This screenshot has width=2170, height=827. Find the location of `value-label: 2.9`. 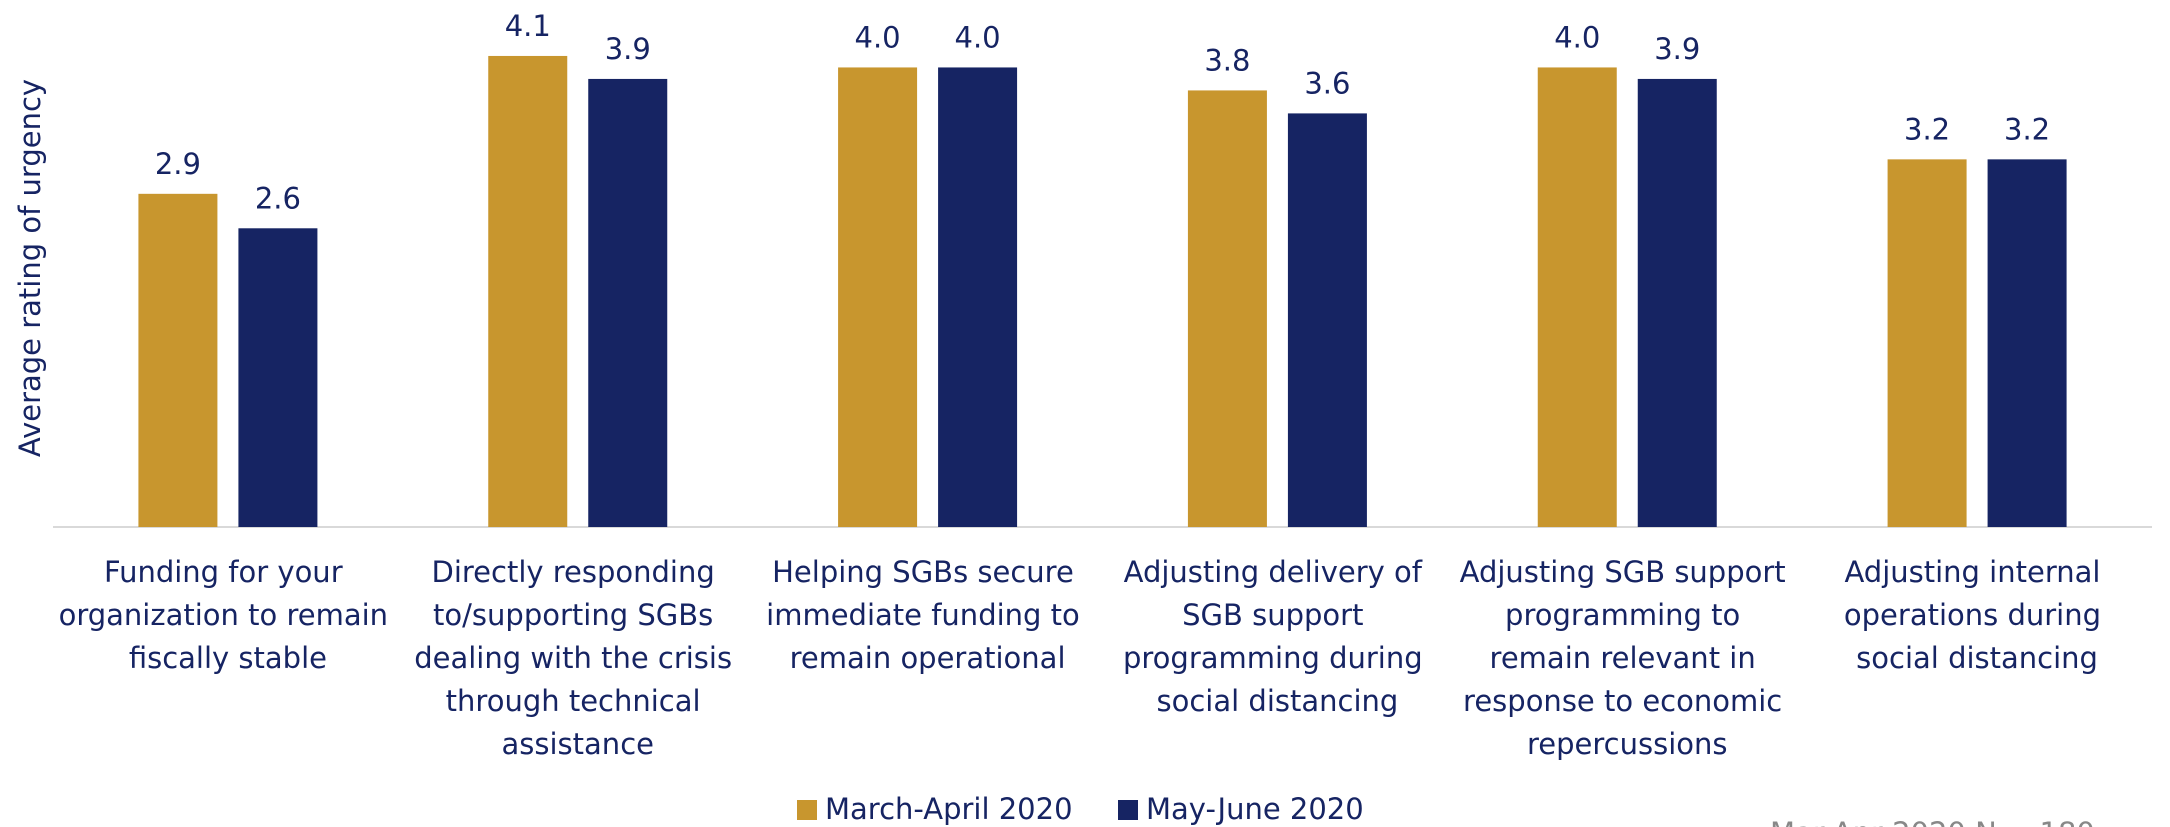

value-label: 2.9 is located at coordinates (178, 164).